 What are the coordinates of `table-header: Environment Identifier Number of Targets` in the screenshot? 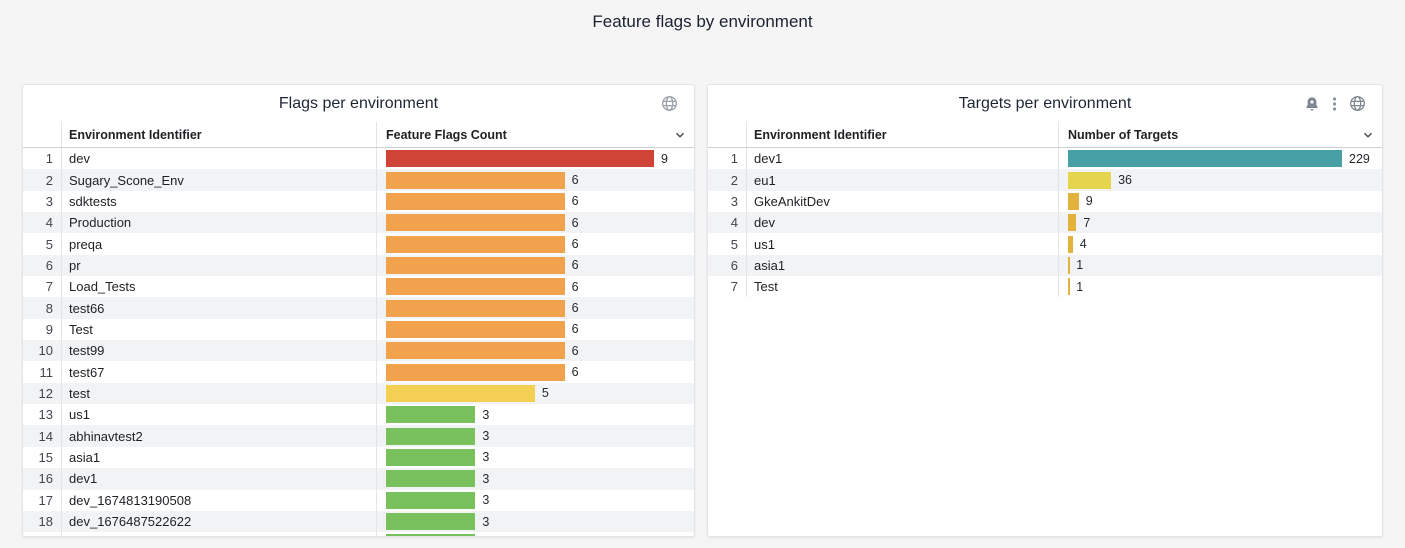 It's located at (1045, 135).